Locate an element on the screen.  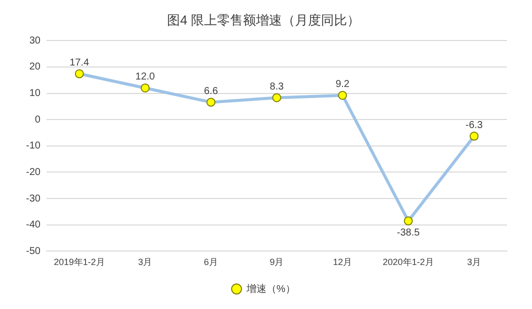
x-tick-label: 2019年1-2月 is located at coordinates (79, 262).